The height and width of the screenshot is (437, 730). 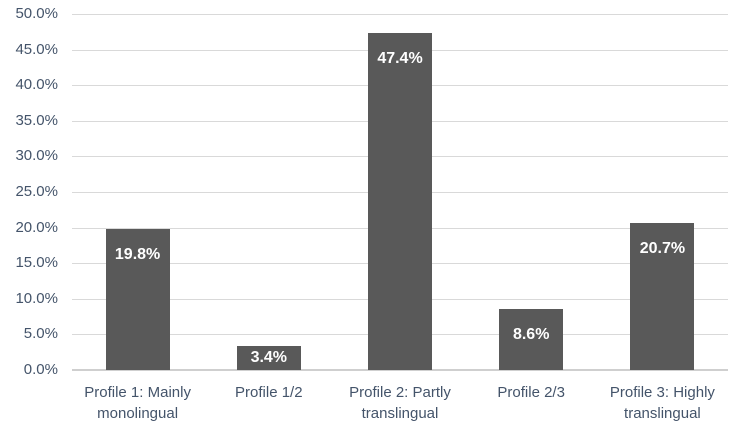 What do you see at coordinates (400, 58) in the screenshot?
I see `bar-value-label: 47.4%` at bounding box center [400, 58].